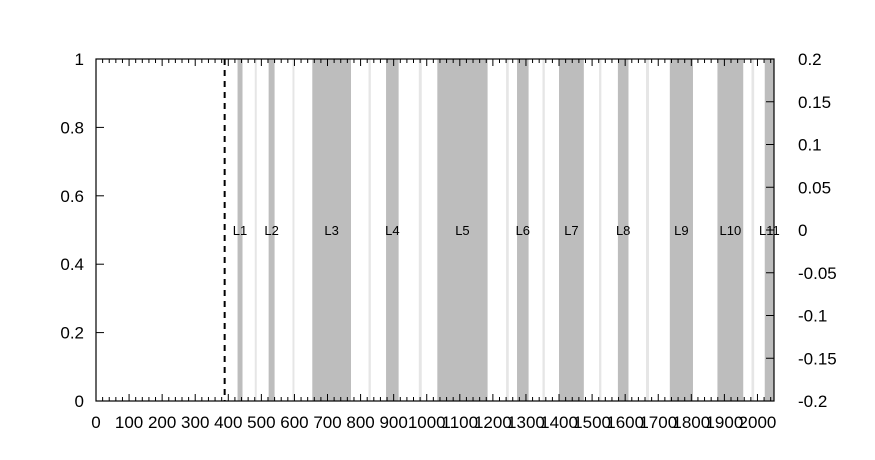 The height and width of the screenshot is (460, 875). Describe the element at coordinates (427, 422) in the screenshot. I see `x-tick-label: 1000` at that location.